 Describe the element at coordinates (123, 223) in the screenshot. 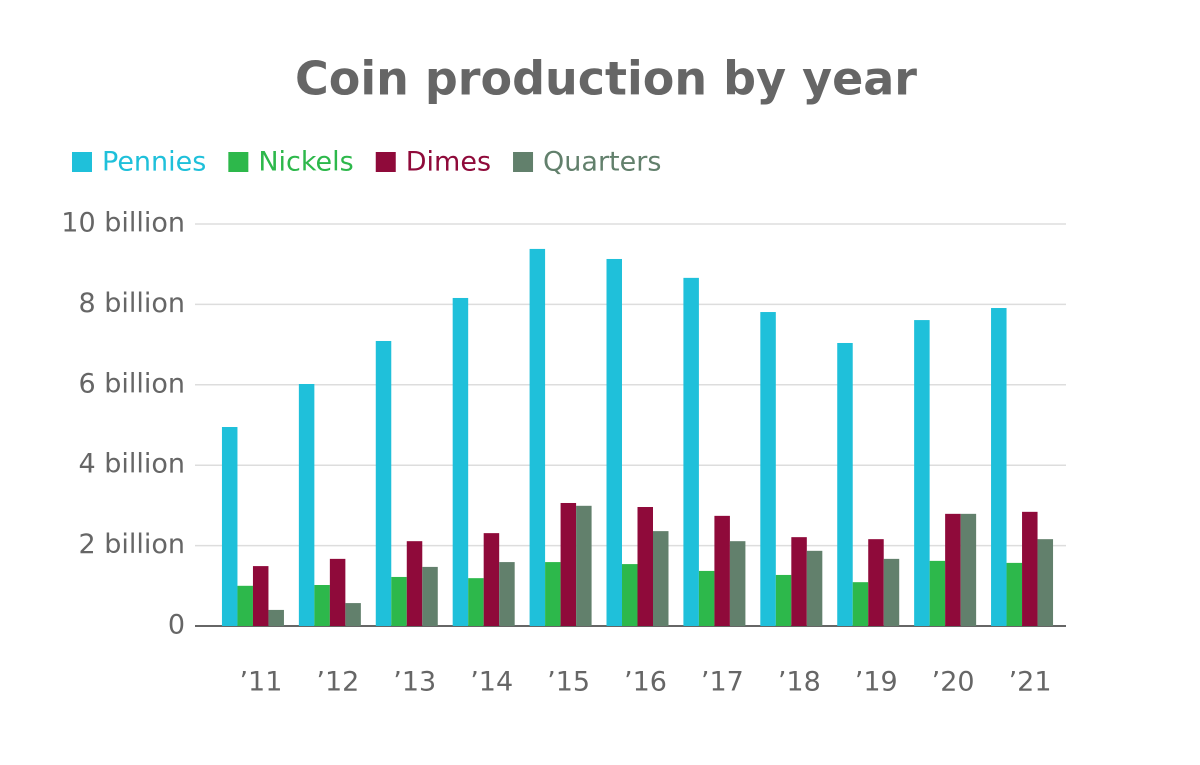

I see `y-tick-label: 10 billion` at that location.